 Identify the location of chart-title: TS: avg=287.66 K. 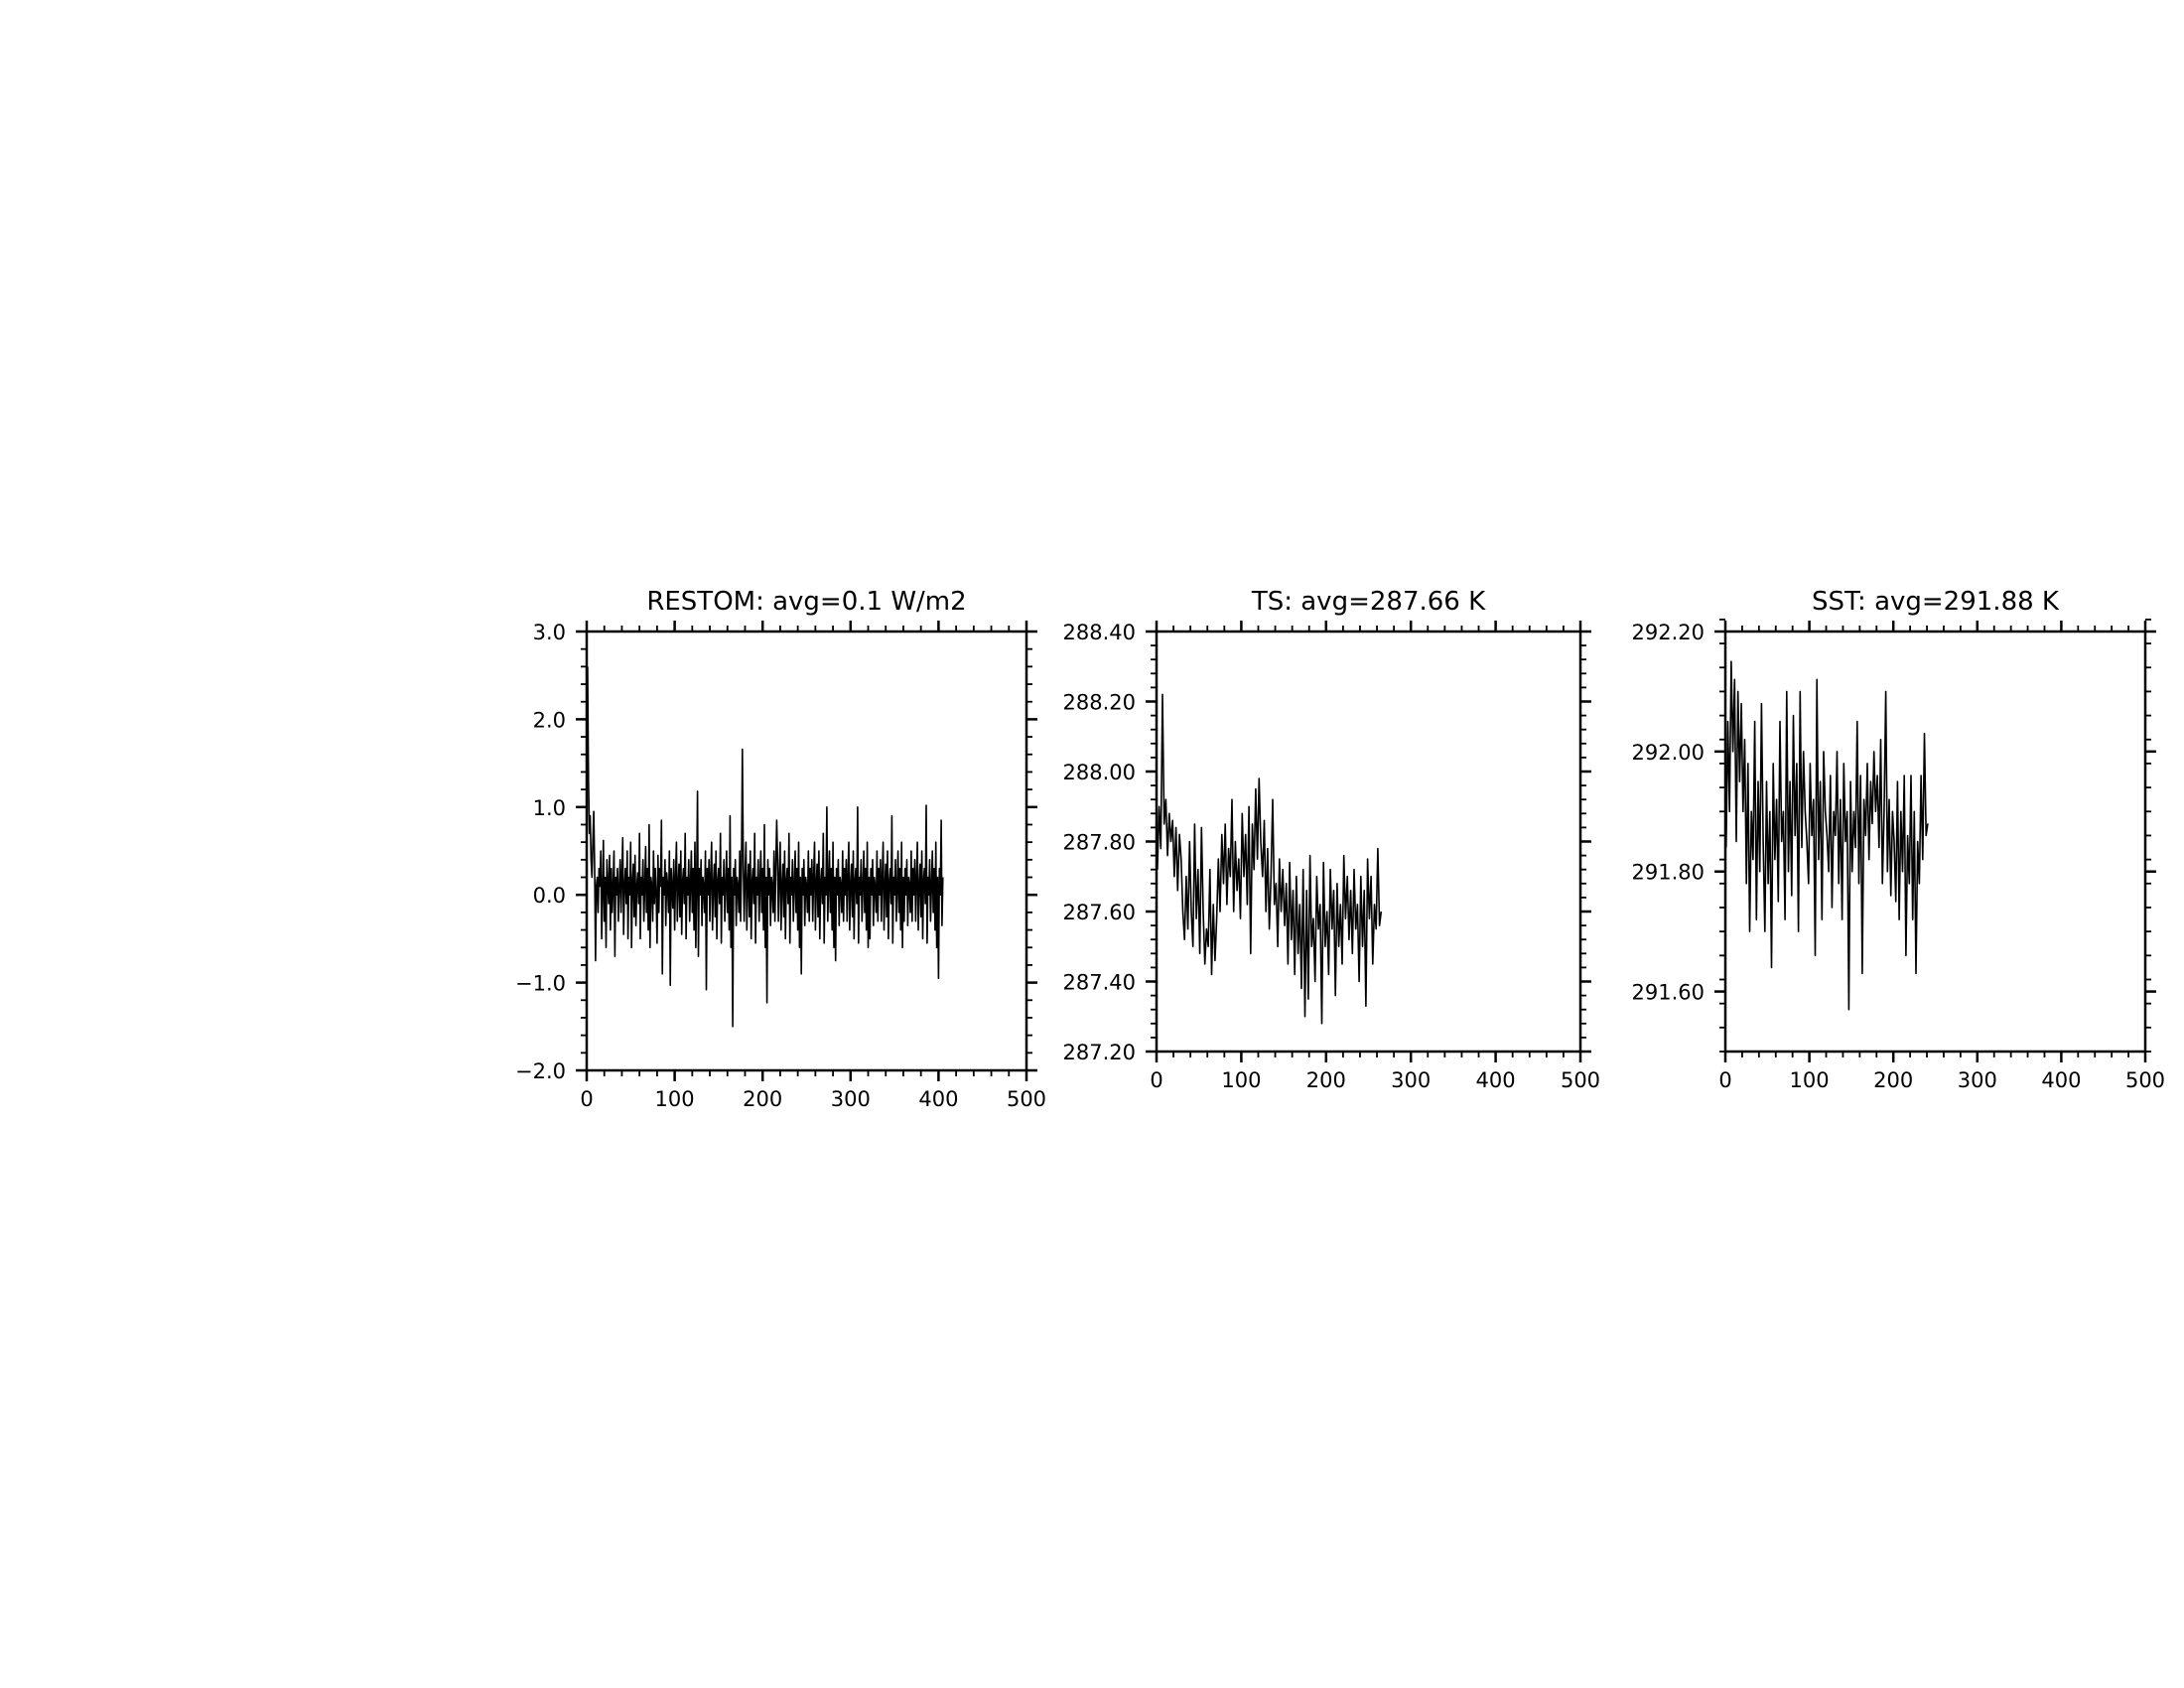
(1368, 602).